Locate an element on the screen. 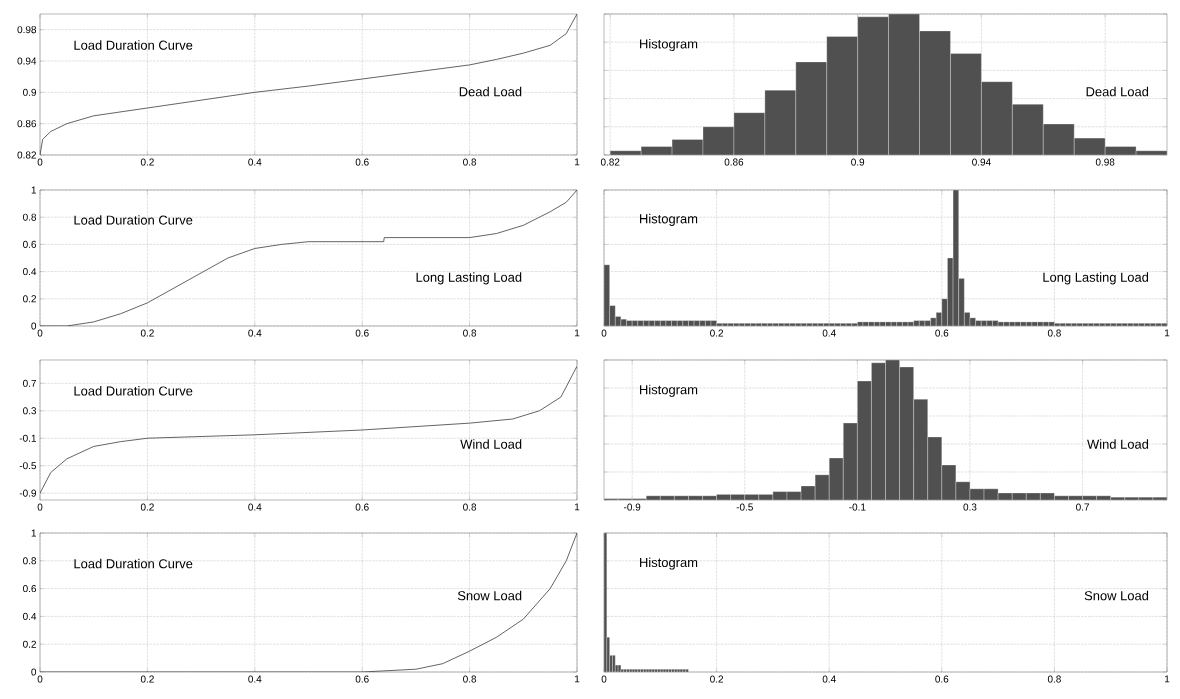 The height and width of the screenshot is (699, 1180). x-tick-label: 0.86 is located at coordinates (734, 162).